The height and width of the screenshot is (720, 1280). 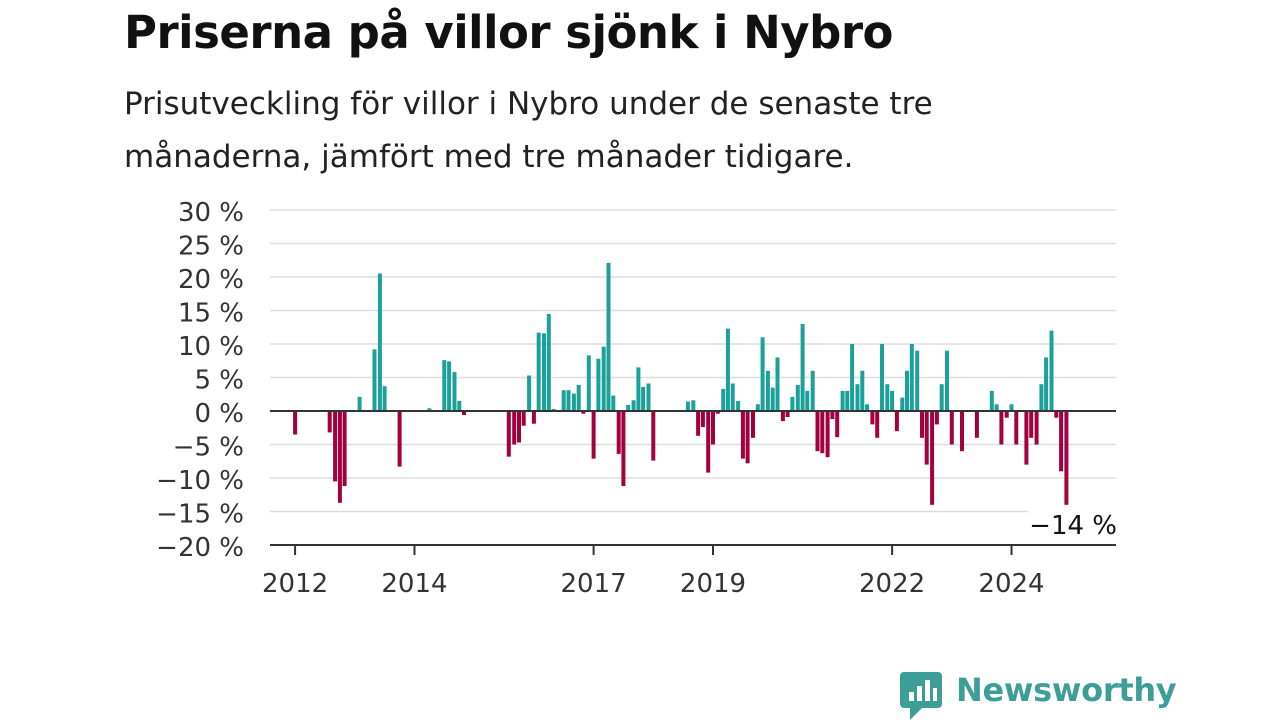 What do you see at coordinates (200, 481) in the screenshot?
I see `y-tick-label: −10 %` at bounding box center [200, 481].